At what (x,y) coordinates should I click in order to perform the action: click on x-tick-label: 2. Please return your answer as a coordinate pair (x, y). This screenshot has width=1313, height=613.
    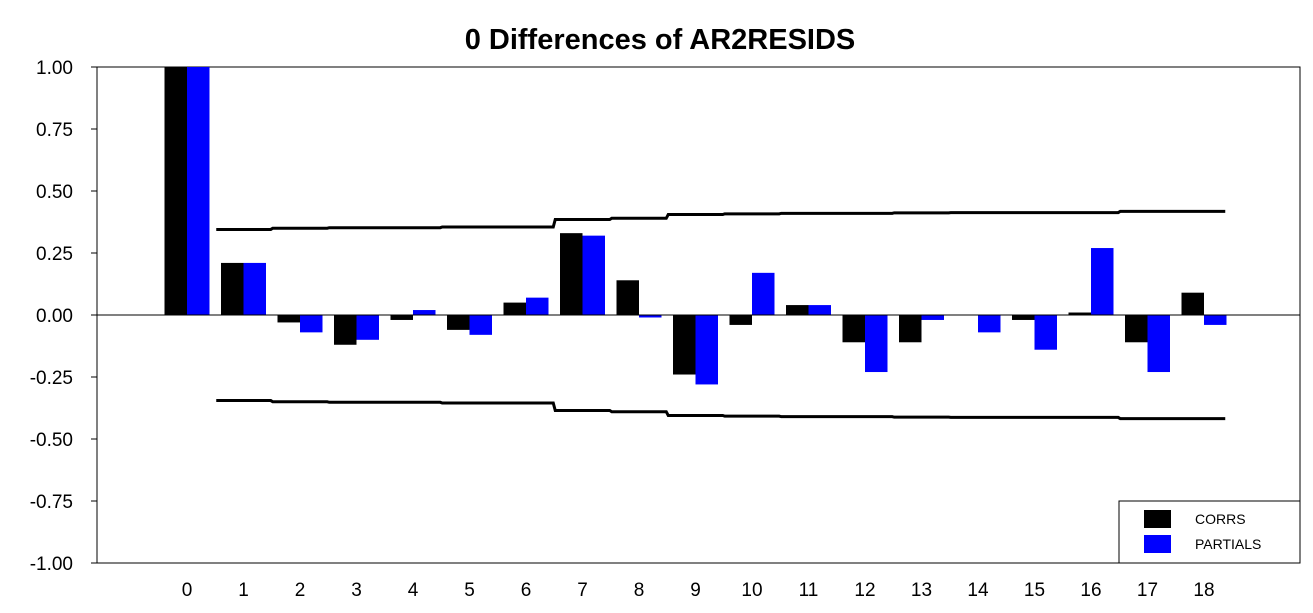
    Looking at the image, I should click on (300, 590).